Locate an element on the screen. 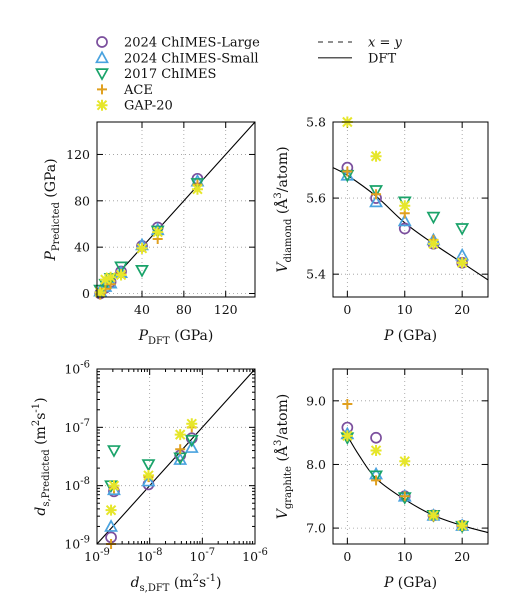 The width and height of the screenshot is (521, 610). dft-curve is located at coordinates (417, 484).